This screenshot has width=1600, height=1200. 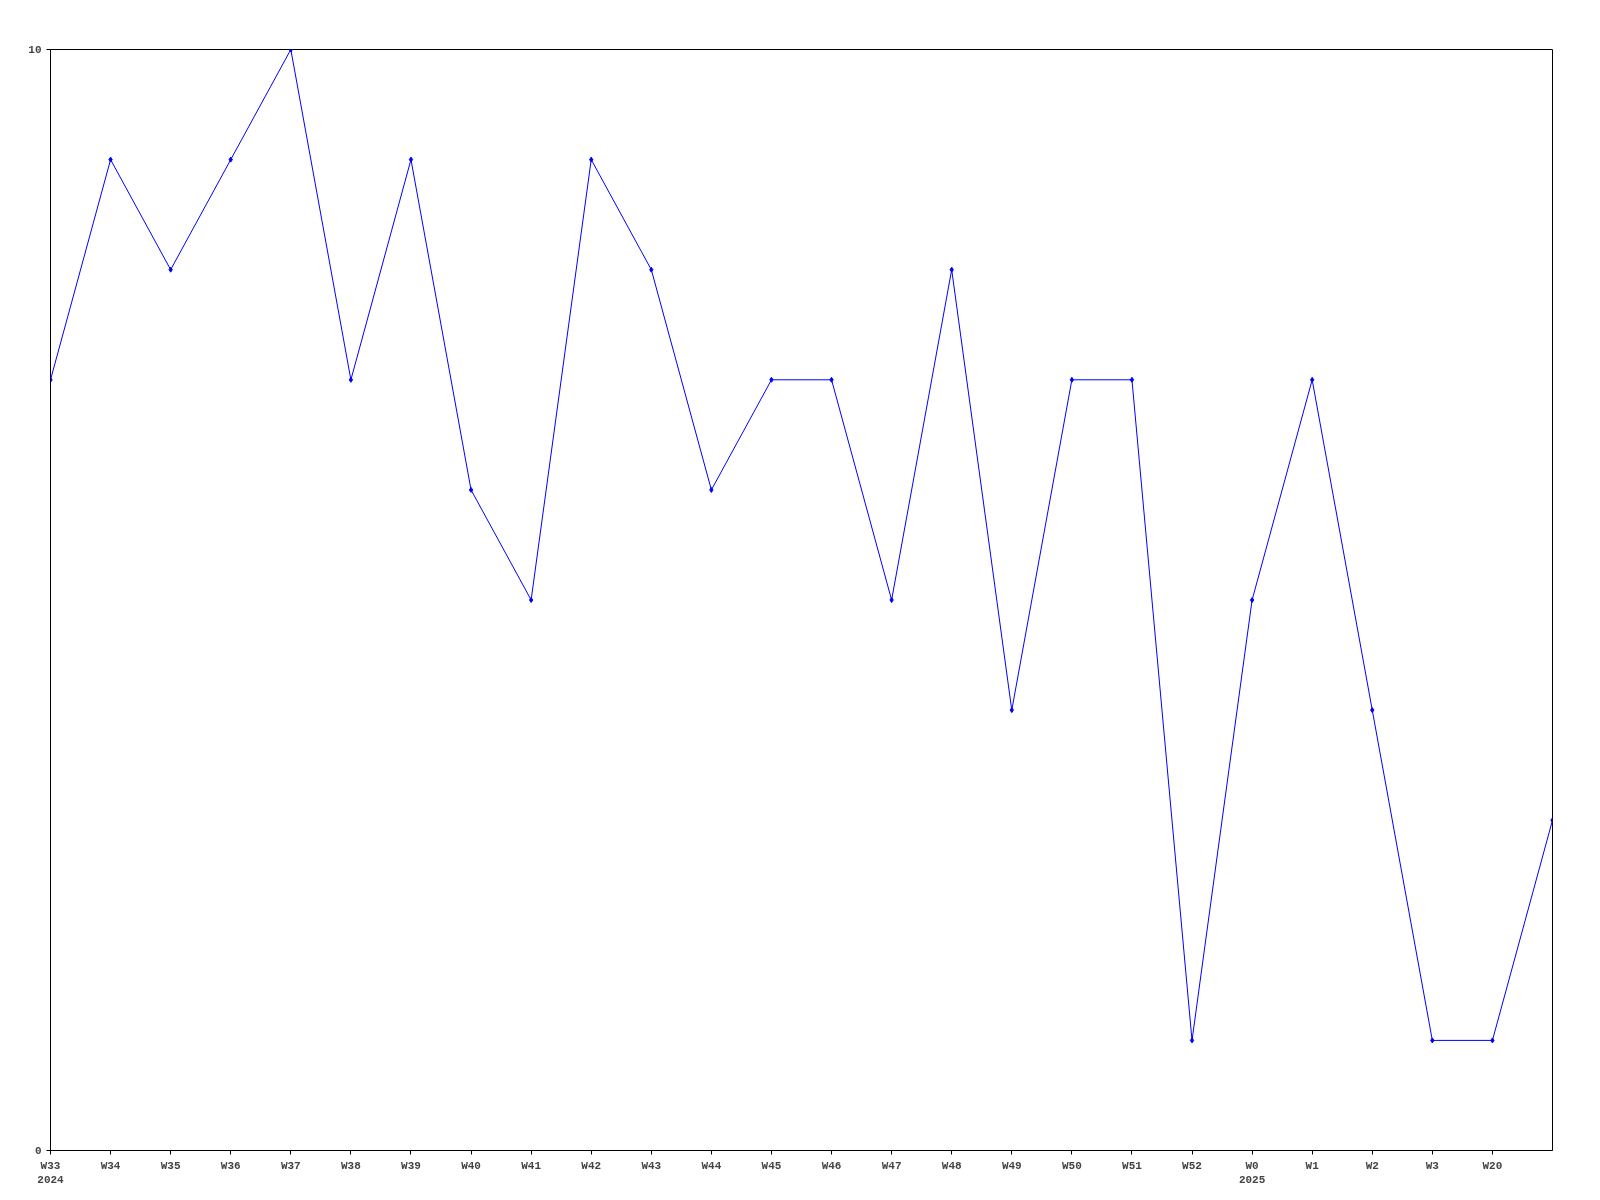 I want to click on y-tick-label: 0, so click(x=38, y=1151).